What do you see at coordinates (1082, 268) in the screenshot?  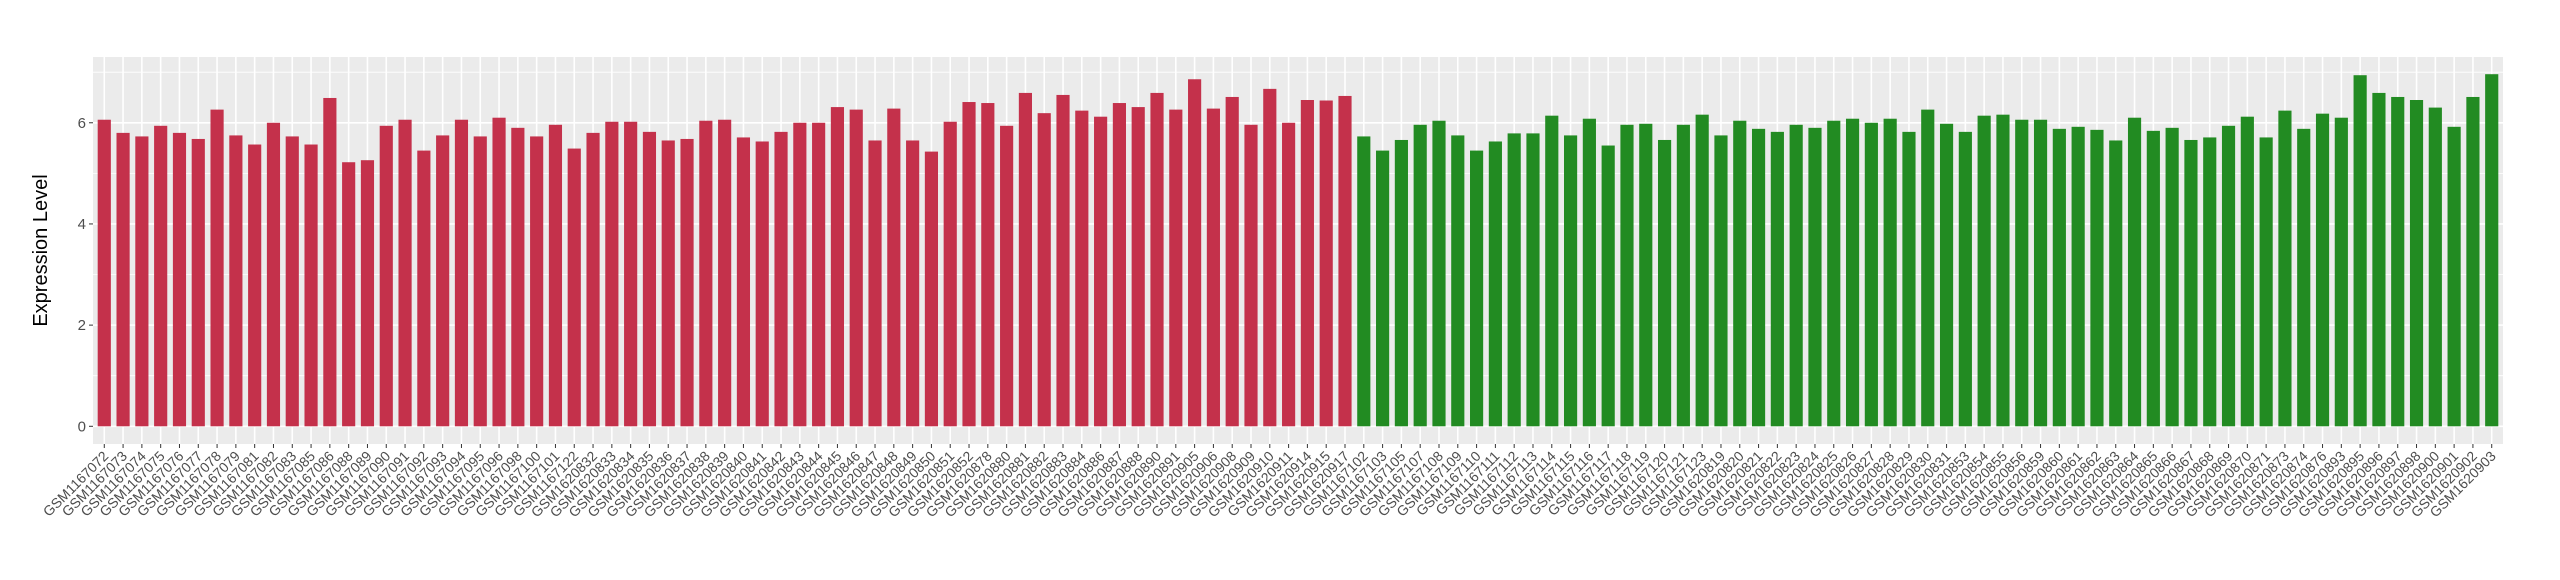 I see `bar-GSM1620884` at bounding box center [1082, 268].